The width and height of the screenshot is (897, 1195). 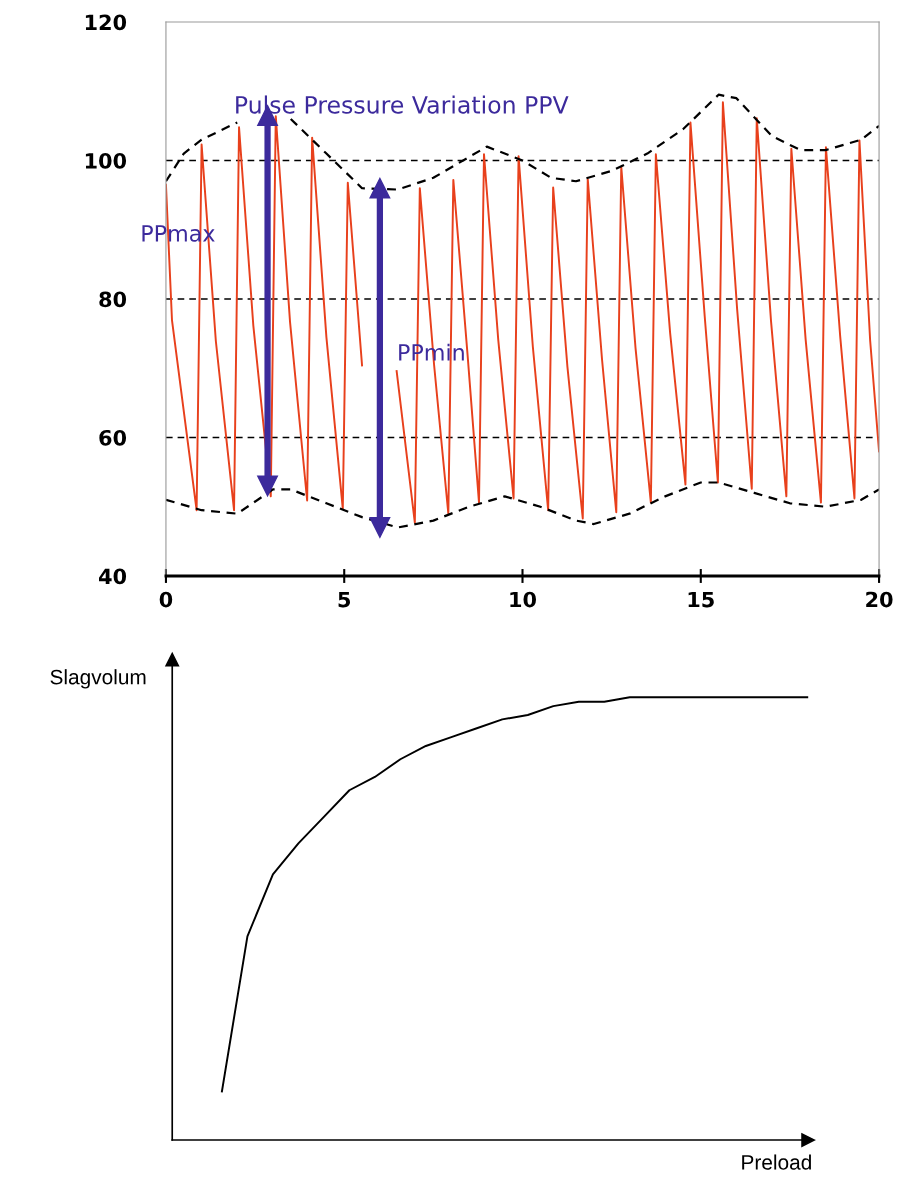 What do you see at coordinates (106, 22) in the screenshot?
I see `y-tick-label: 120` at bounding box center [106, 22].